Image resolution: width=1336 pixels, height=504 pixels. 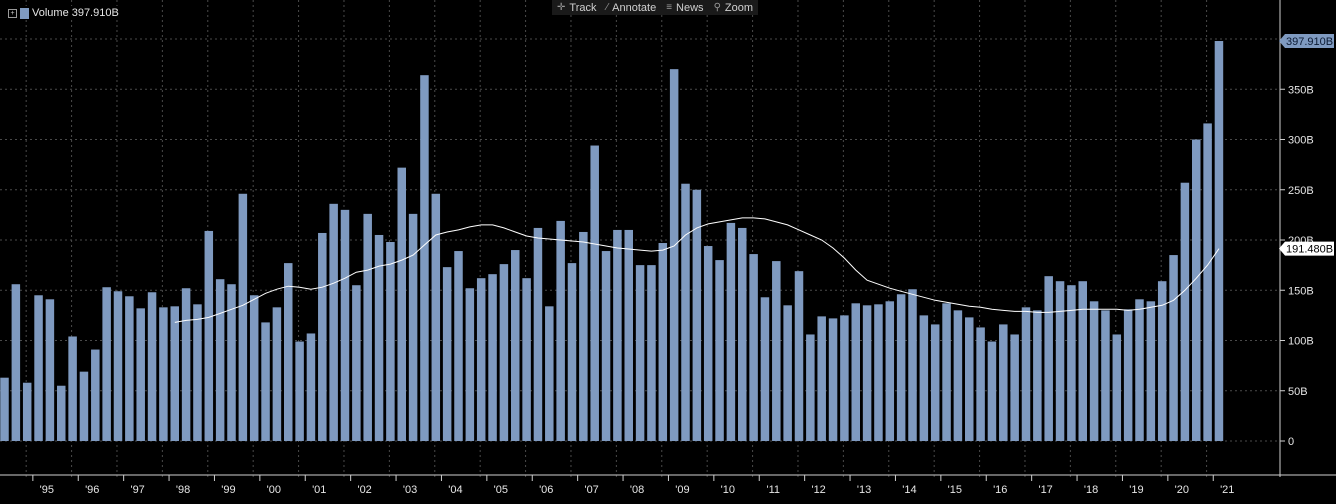 What do you see at coordinates (739, 7) in the screenshot?
I see `zoom-label: Zoom` at bounding box center [739, 7].